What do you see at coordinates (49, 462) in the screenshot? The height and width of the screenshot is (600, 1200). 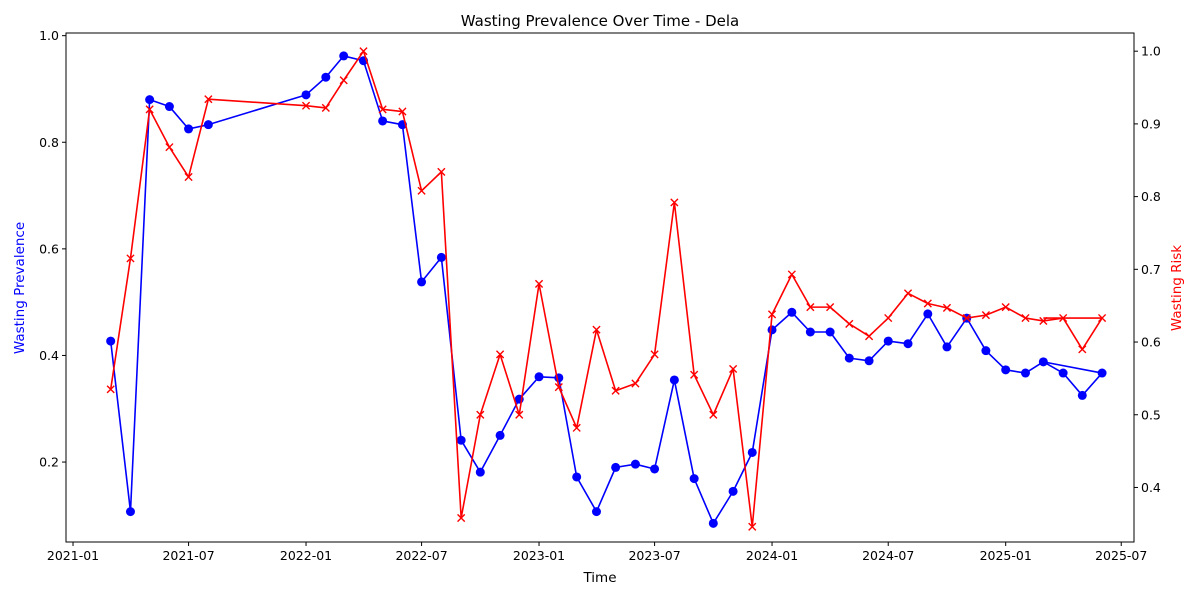 I see `y-left-tick-label: 0.2` at bounding box center [49, 462].